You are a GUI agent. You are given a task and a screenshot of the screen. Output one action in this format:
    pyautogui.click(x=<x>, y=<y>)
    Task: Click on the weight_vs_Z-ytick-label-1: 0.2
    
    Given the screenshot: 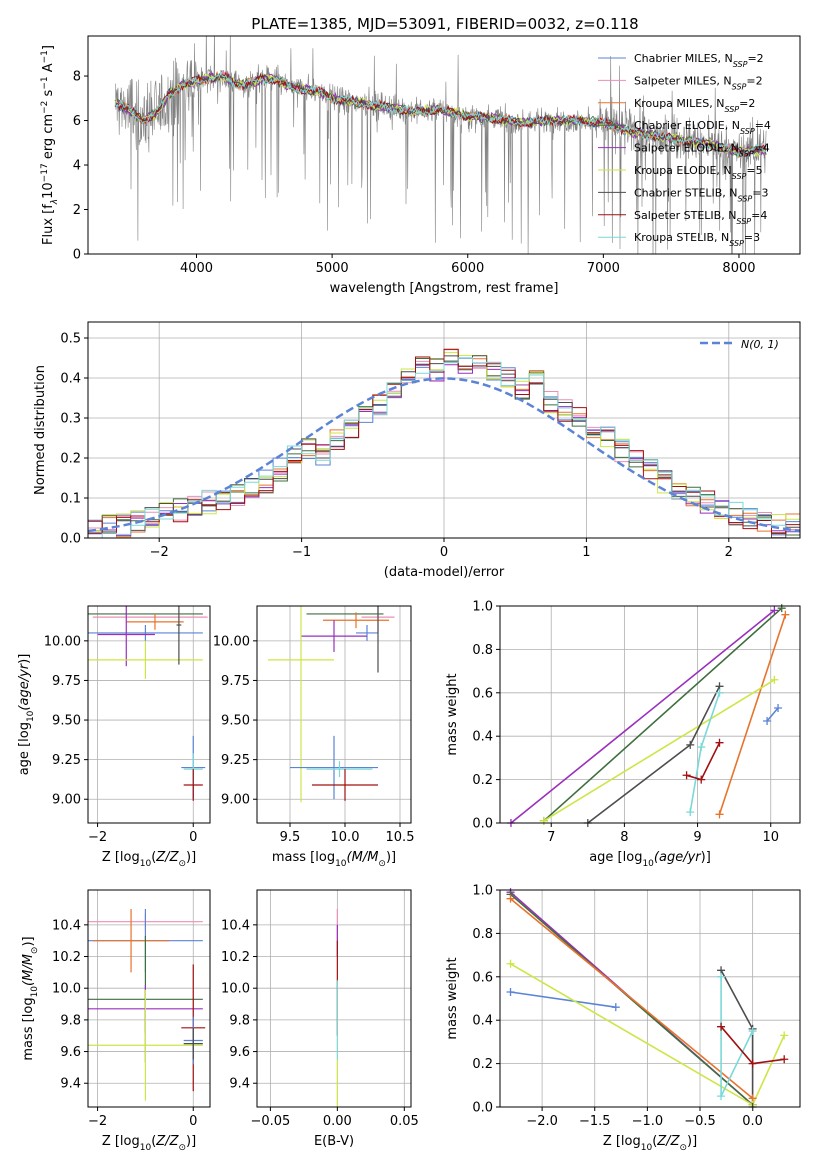 What is the action you would take?
    pyautogui.click(x=482, y=1064)
    